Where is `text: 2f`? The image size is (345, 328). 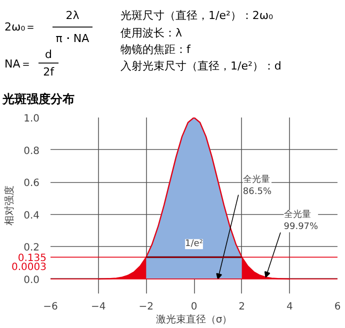 text: 2f is located at coordinates (49, 71).